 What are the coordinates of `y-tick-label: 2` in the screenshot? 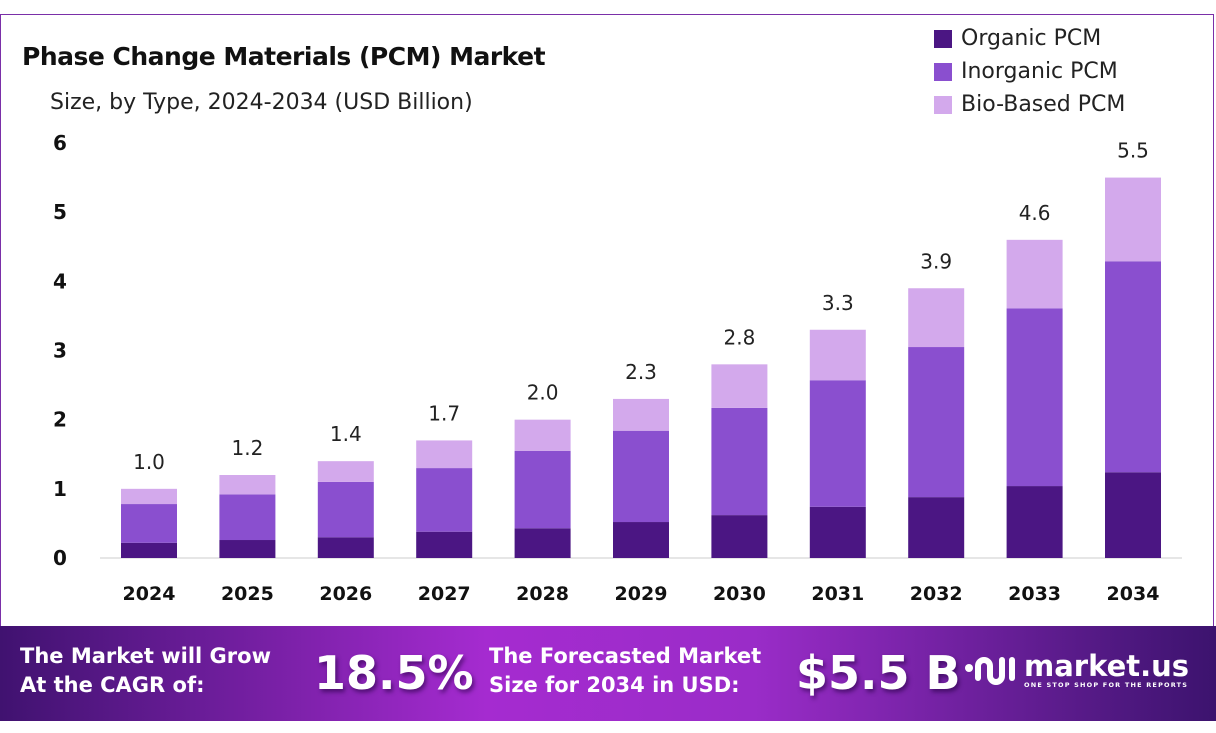 It's located at (60, 420).